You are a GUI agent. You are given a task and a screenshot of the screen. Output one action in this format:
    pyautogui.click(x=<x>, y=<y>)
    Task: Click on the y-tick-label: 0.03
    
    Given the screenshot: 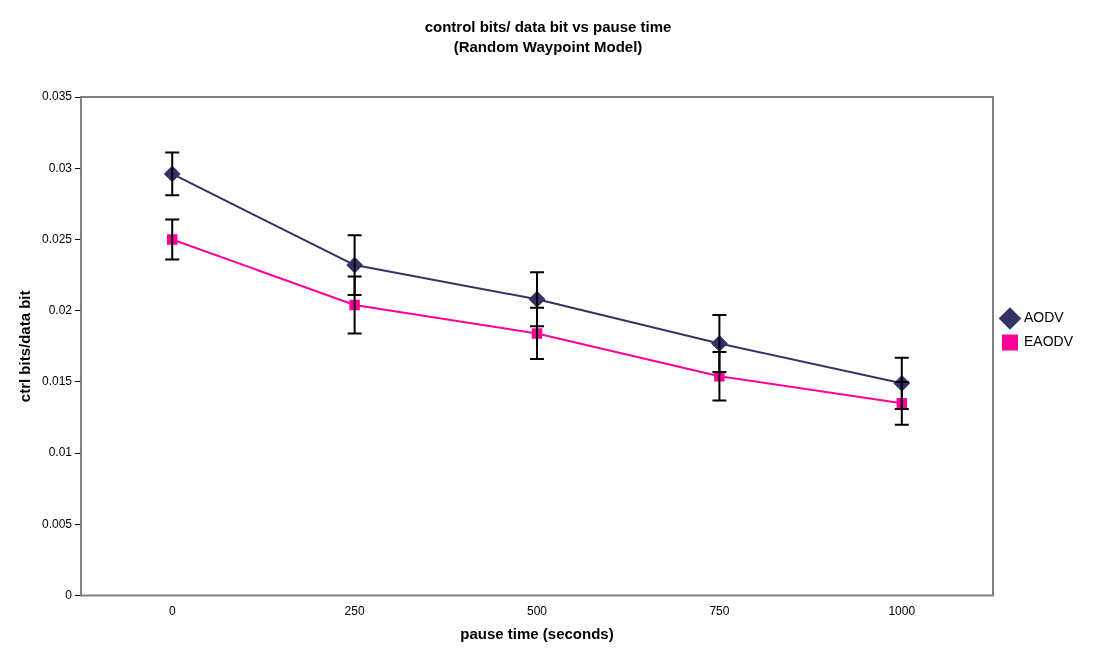 What is the action you would take?
    pyautogui.click(x=60, y=167)
    